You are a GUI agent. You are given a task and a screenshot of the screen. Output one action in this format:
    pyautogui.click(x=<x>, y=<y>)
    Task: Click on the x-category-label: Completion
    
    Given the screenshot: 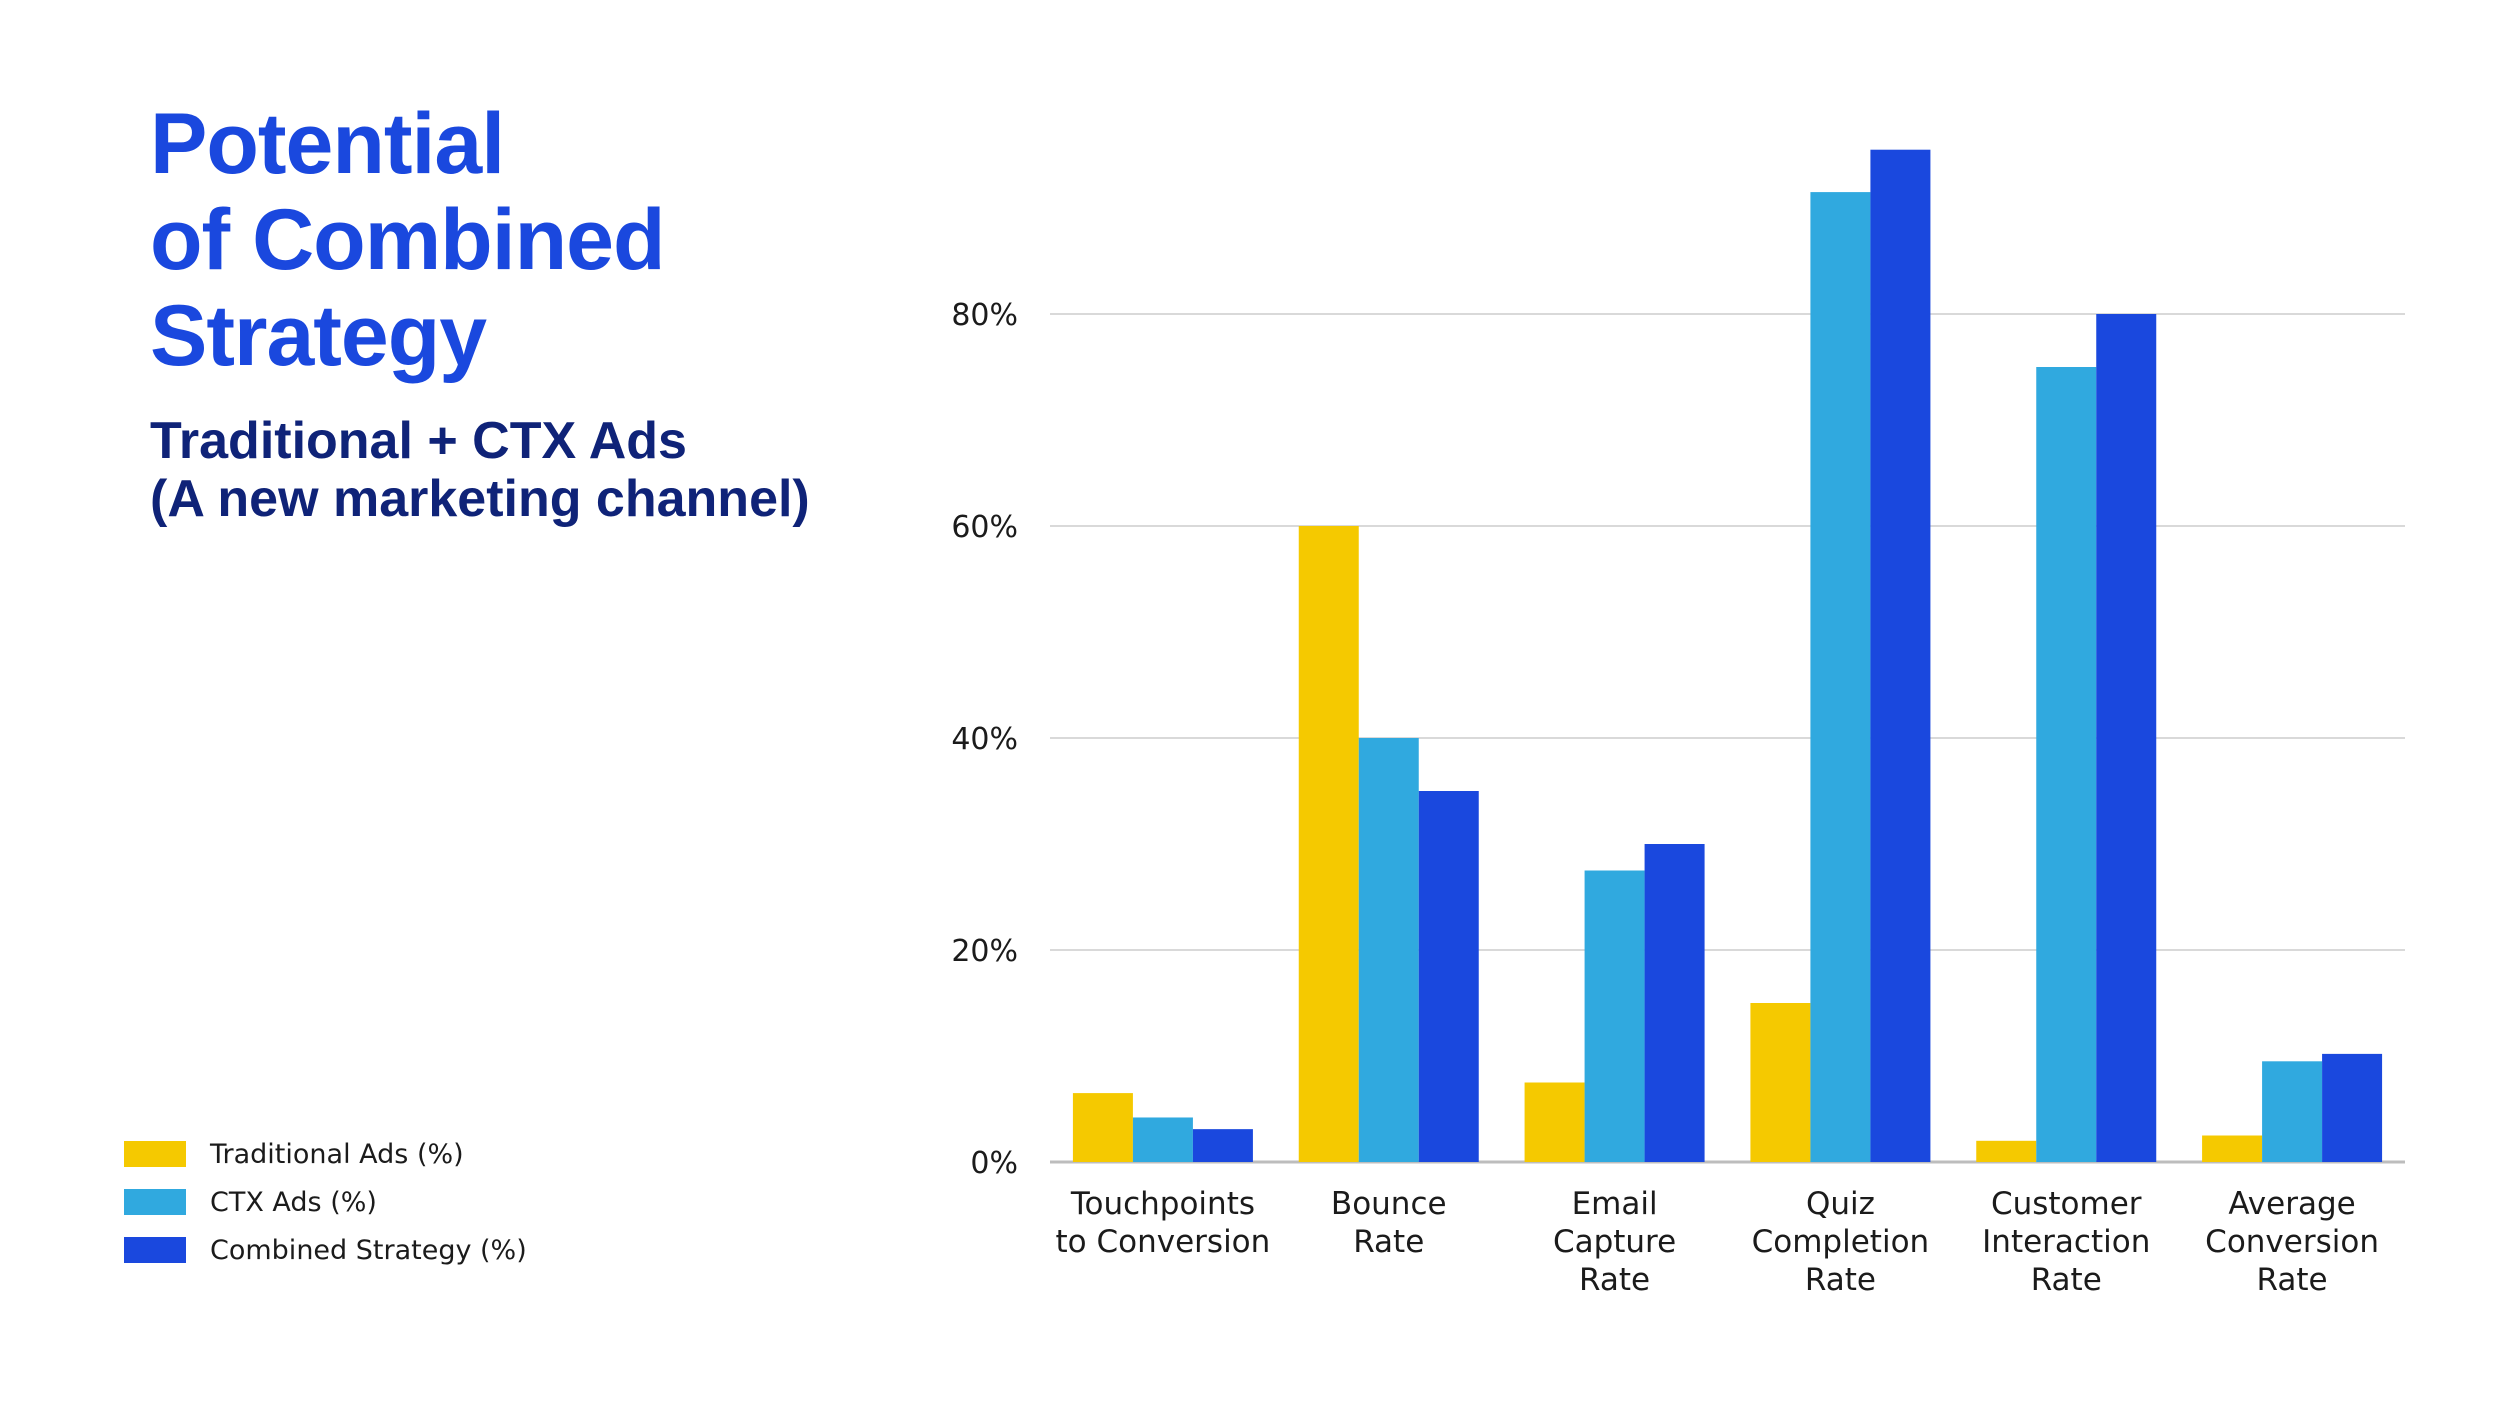 What is the action you would take?
    pyautogui.click(x=1841, y=1242)
    